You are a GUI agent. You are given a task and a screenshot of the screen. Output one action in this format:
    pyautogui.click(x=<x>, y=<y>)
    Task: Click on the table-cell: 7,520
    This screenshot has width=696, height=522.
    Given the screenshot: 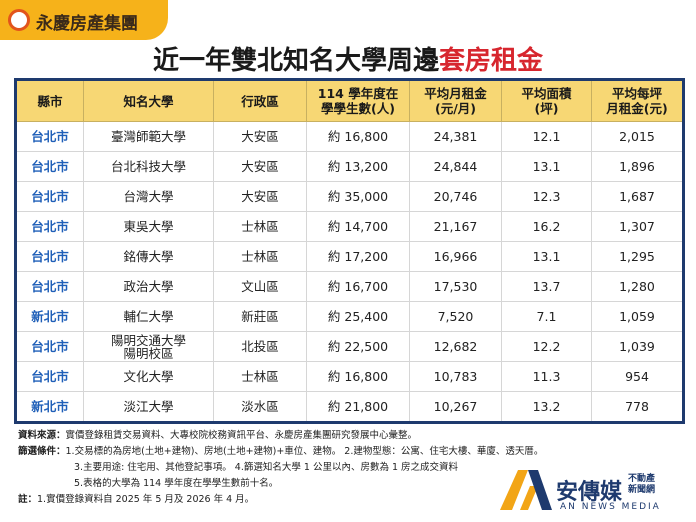 What is the action you would take?
    pyautogui.click(x=455, y=316)
    